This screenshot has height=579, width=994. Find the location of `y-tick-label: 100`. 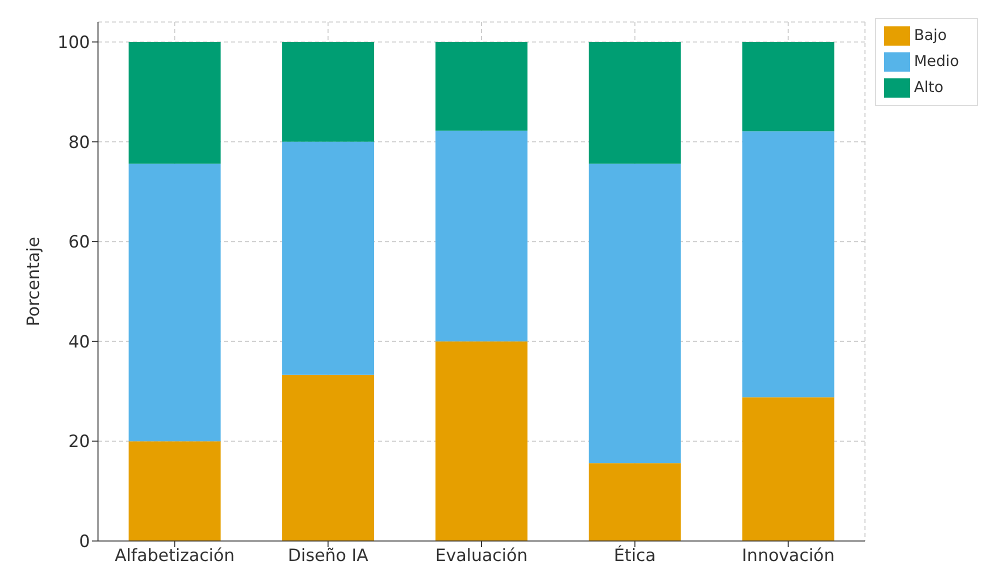

y-tick-label: 100 is located at coordinates (74, 42).